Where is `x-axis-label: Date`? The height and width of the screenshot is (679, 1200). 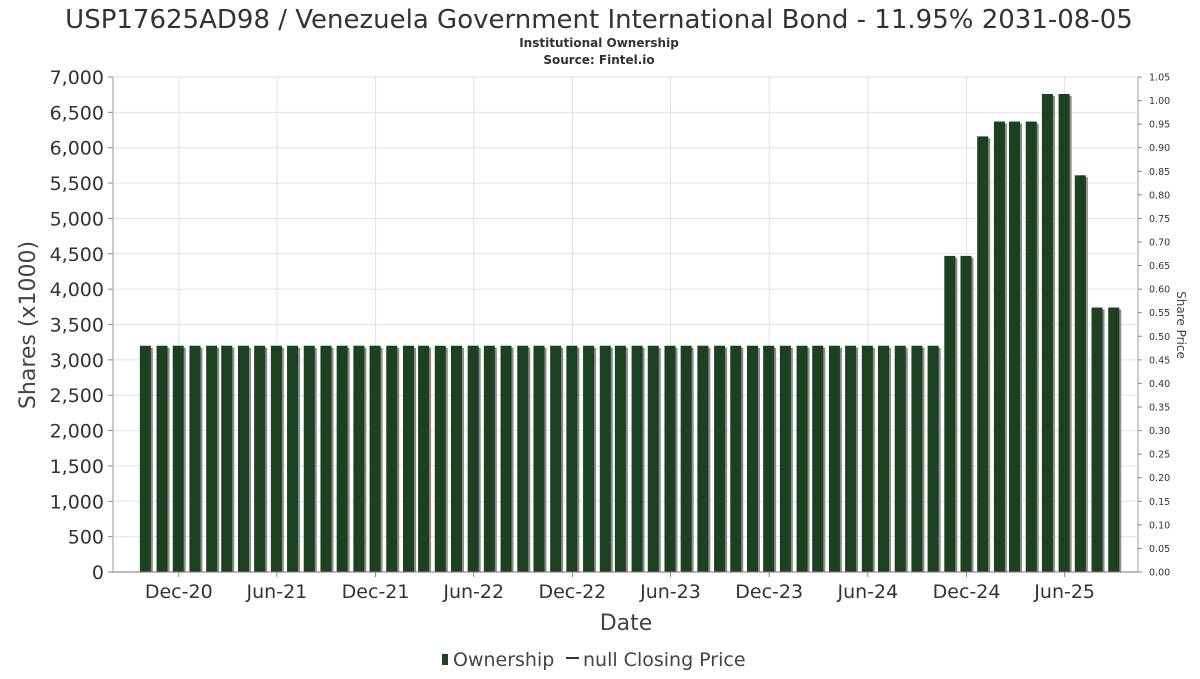 x-axis-label: Date is located at coordinates (626, 623).